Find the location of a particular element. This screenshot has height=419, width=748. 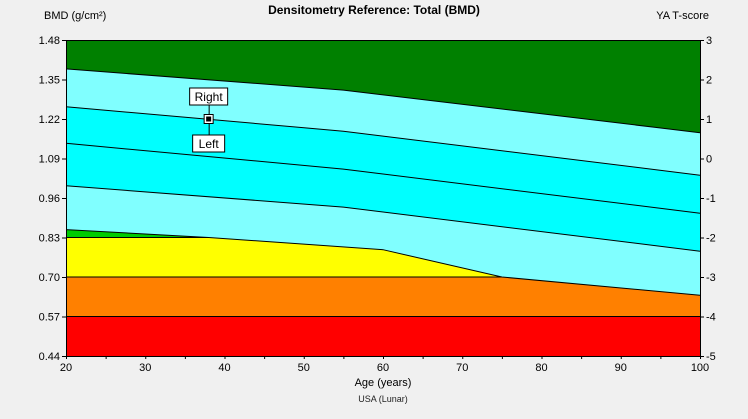

y-right-tick-label: -1 is located at coordinates (711, 199).